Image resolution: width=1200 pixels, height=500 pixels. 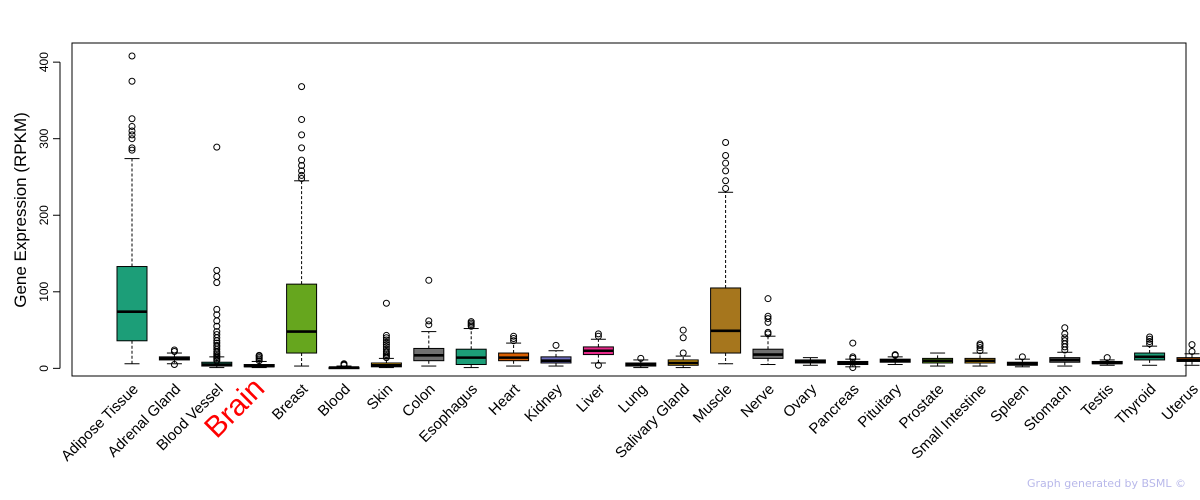 I want to click on box-skin, so click(x=386, y=334).